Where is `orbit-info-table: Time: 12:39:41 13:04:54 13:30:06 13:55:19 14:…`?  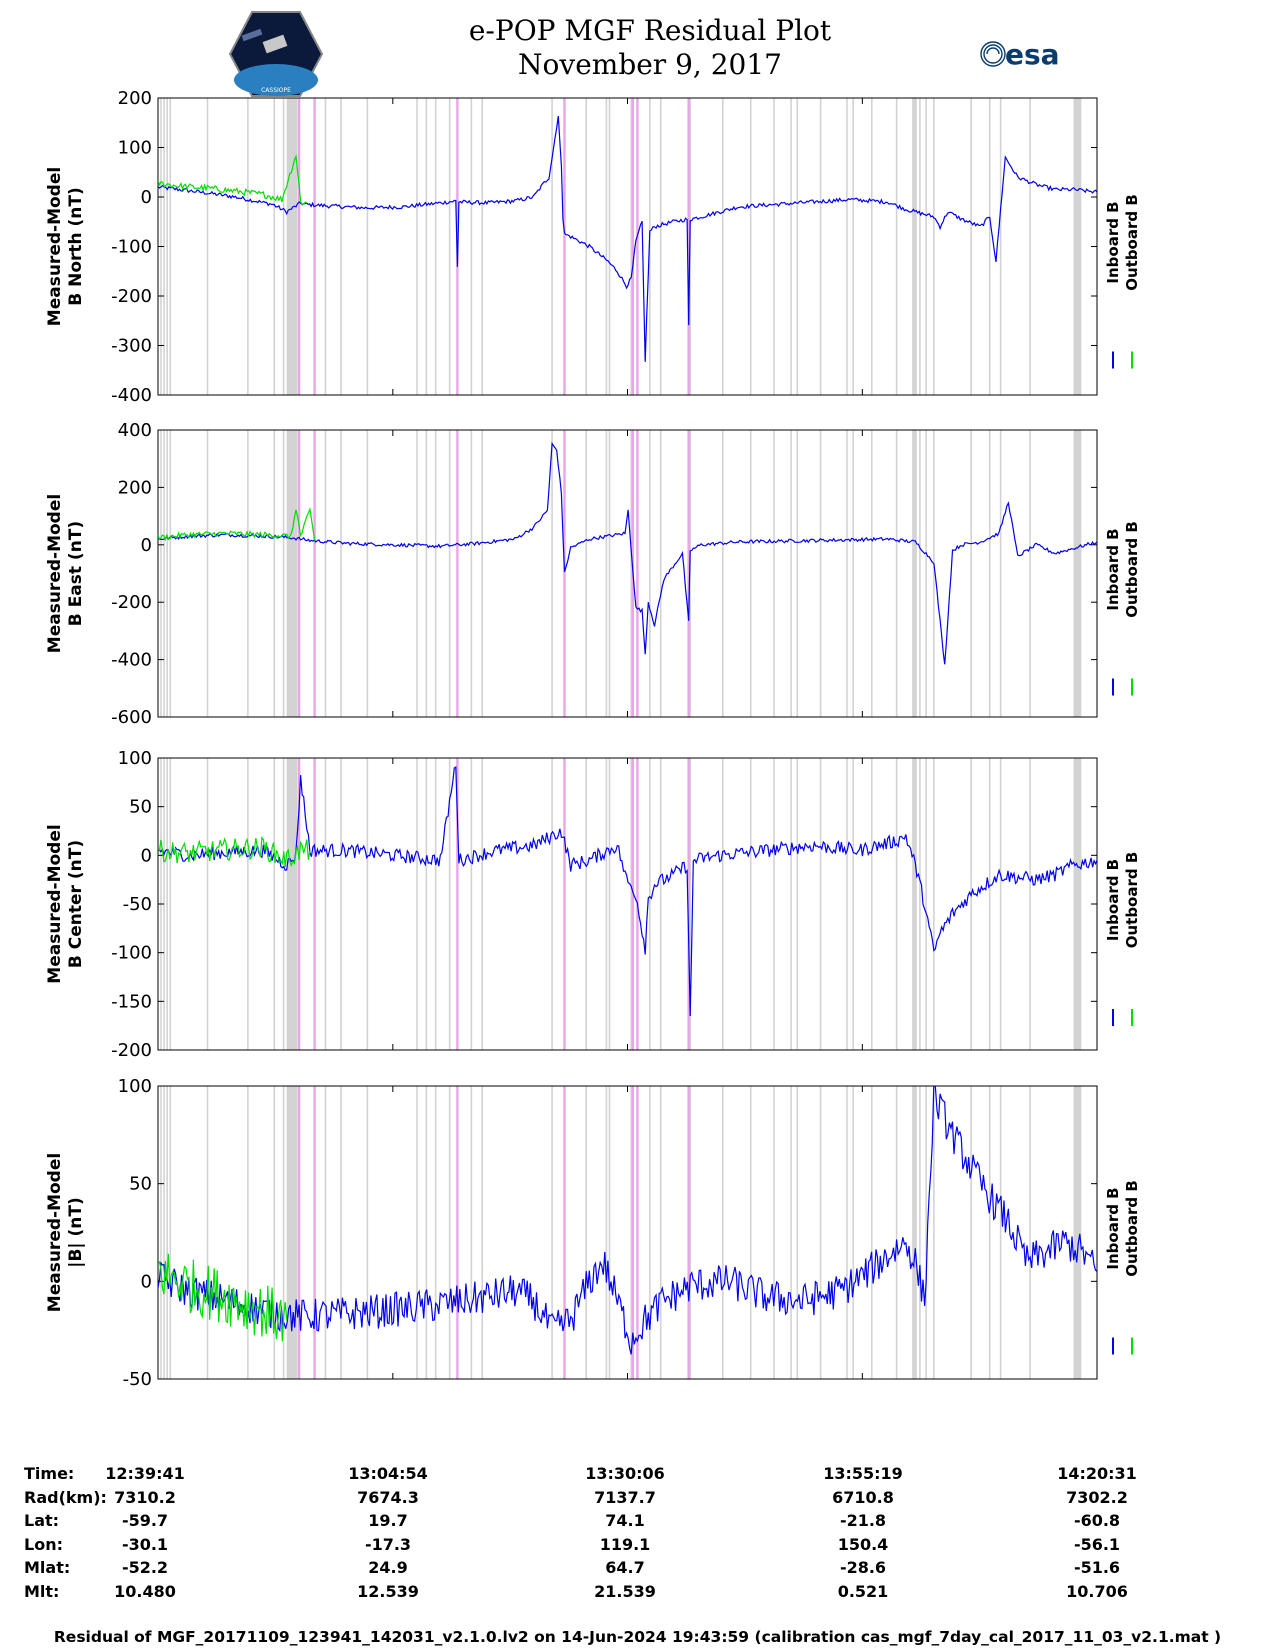
orbit-info-table: Time: 12:39:41 13:04:54 13:30:06 13:55:19 14:… is located at coordinates (637, 1549).